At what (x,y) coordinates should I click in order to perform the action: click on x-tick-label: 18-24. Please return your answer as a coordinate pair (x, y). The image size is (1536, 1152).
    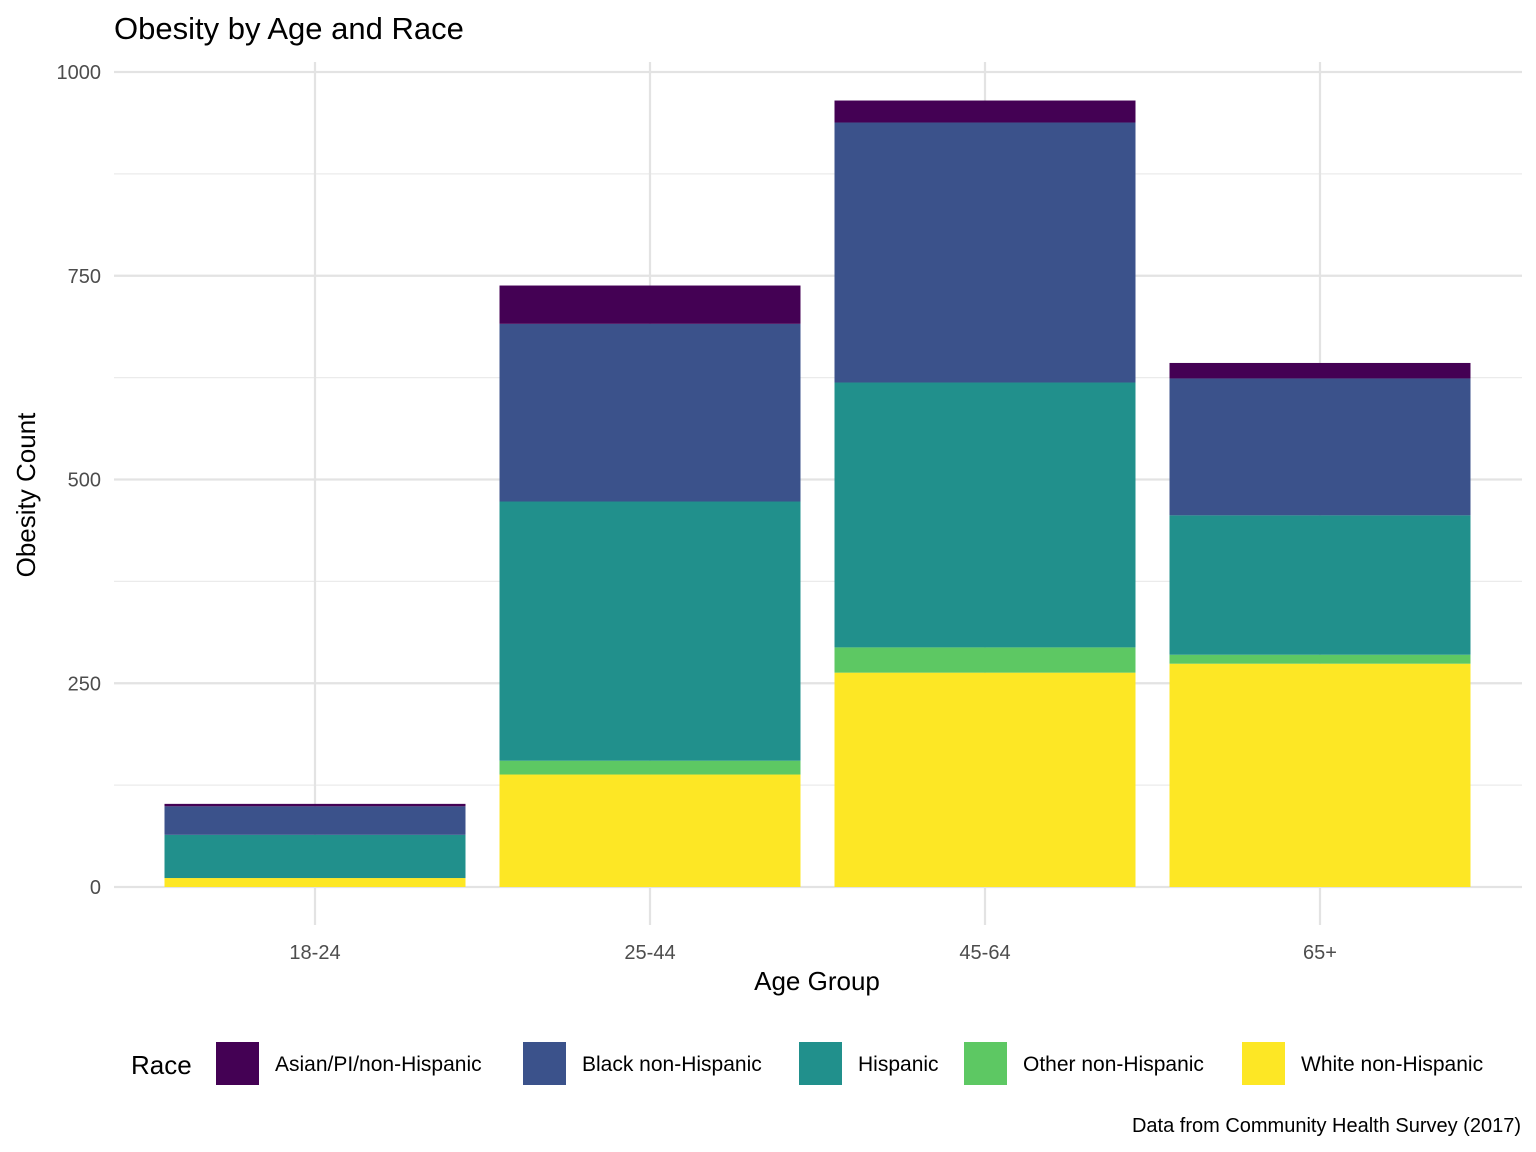
    Looking at the image, I should click on (314, 953).